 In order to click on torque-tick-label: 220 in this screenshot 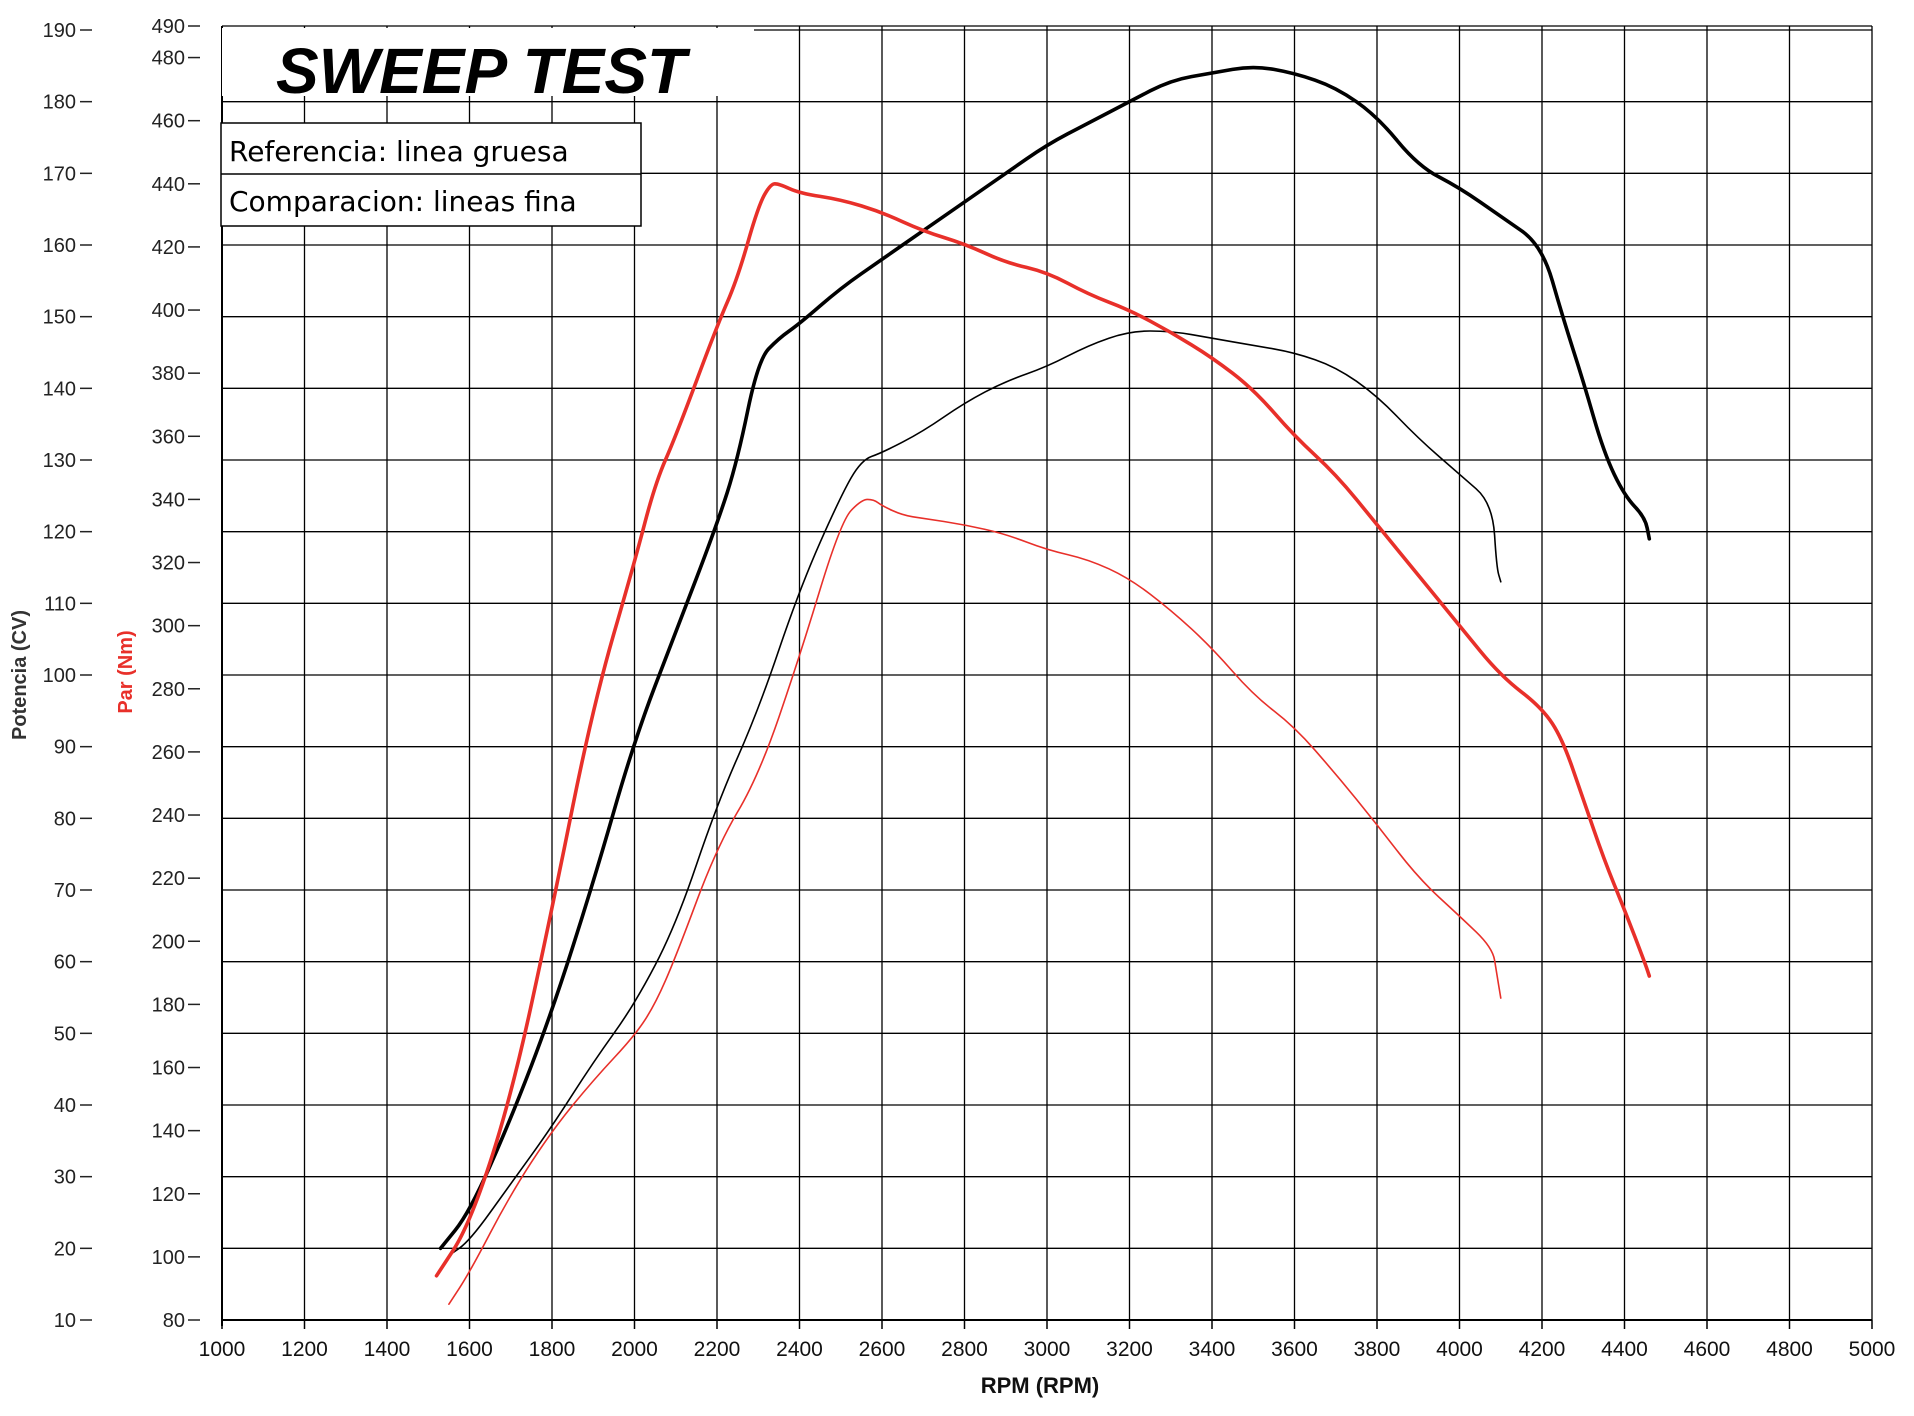, I will do `click(168, 879)`.